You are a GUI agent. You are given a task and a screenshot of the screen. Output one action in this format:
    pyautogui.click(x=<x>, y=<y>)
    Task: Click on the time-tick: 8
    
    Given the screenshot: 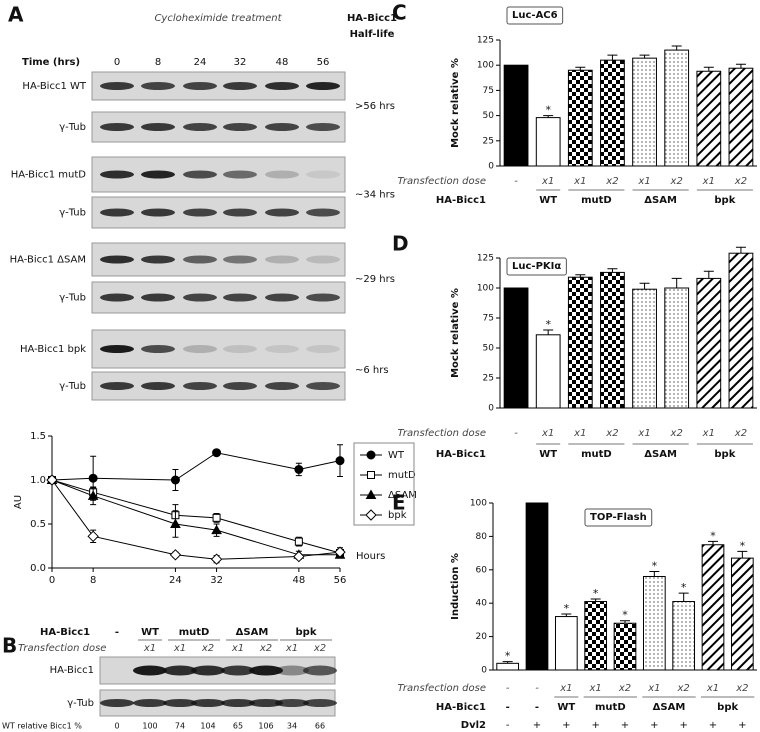 What is the action you would take?
    pyautogui.click(x=158, y=62)
    